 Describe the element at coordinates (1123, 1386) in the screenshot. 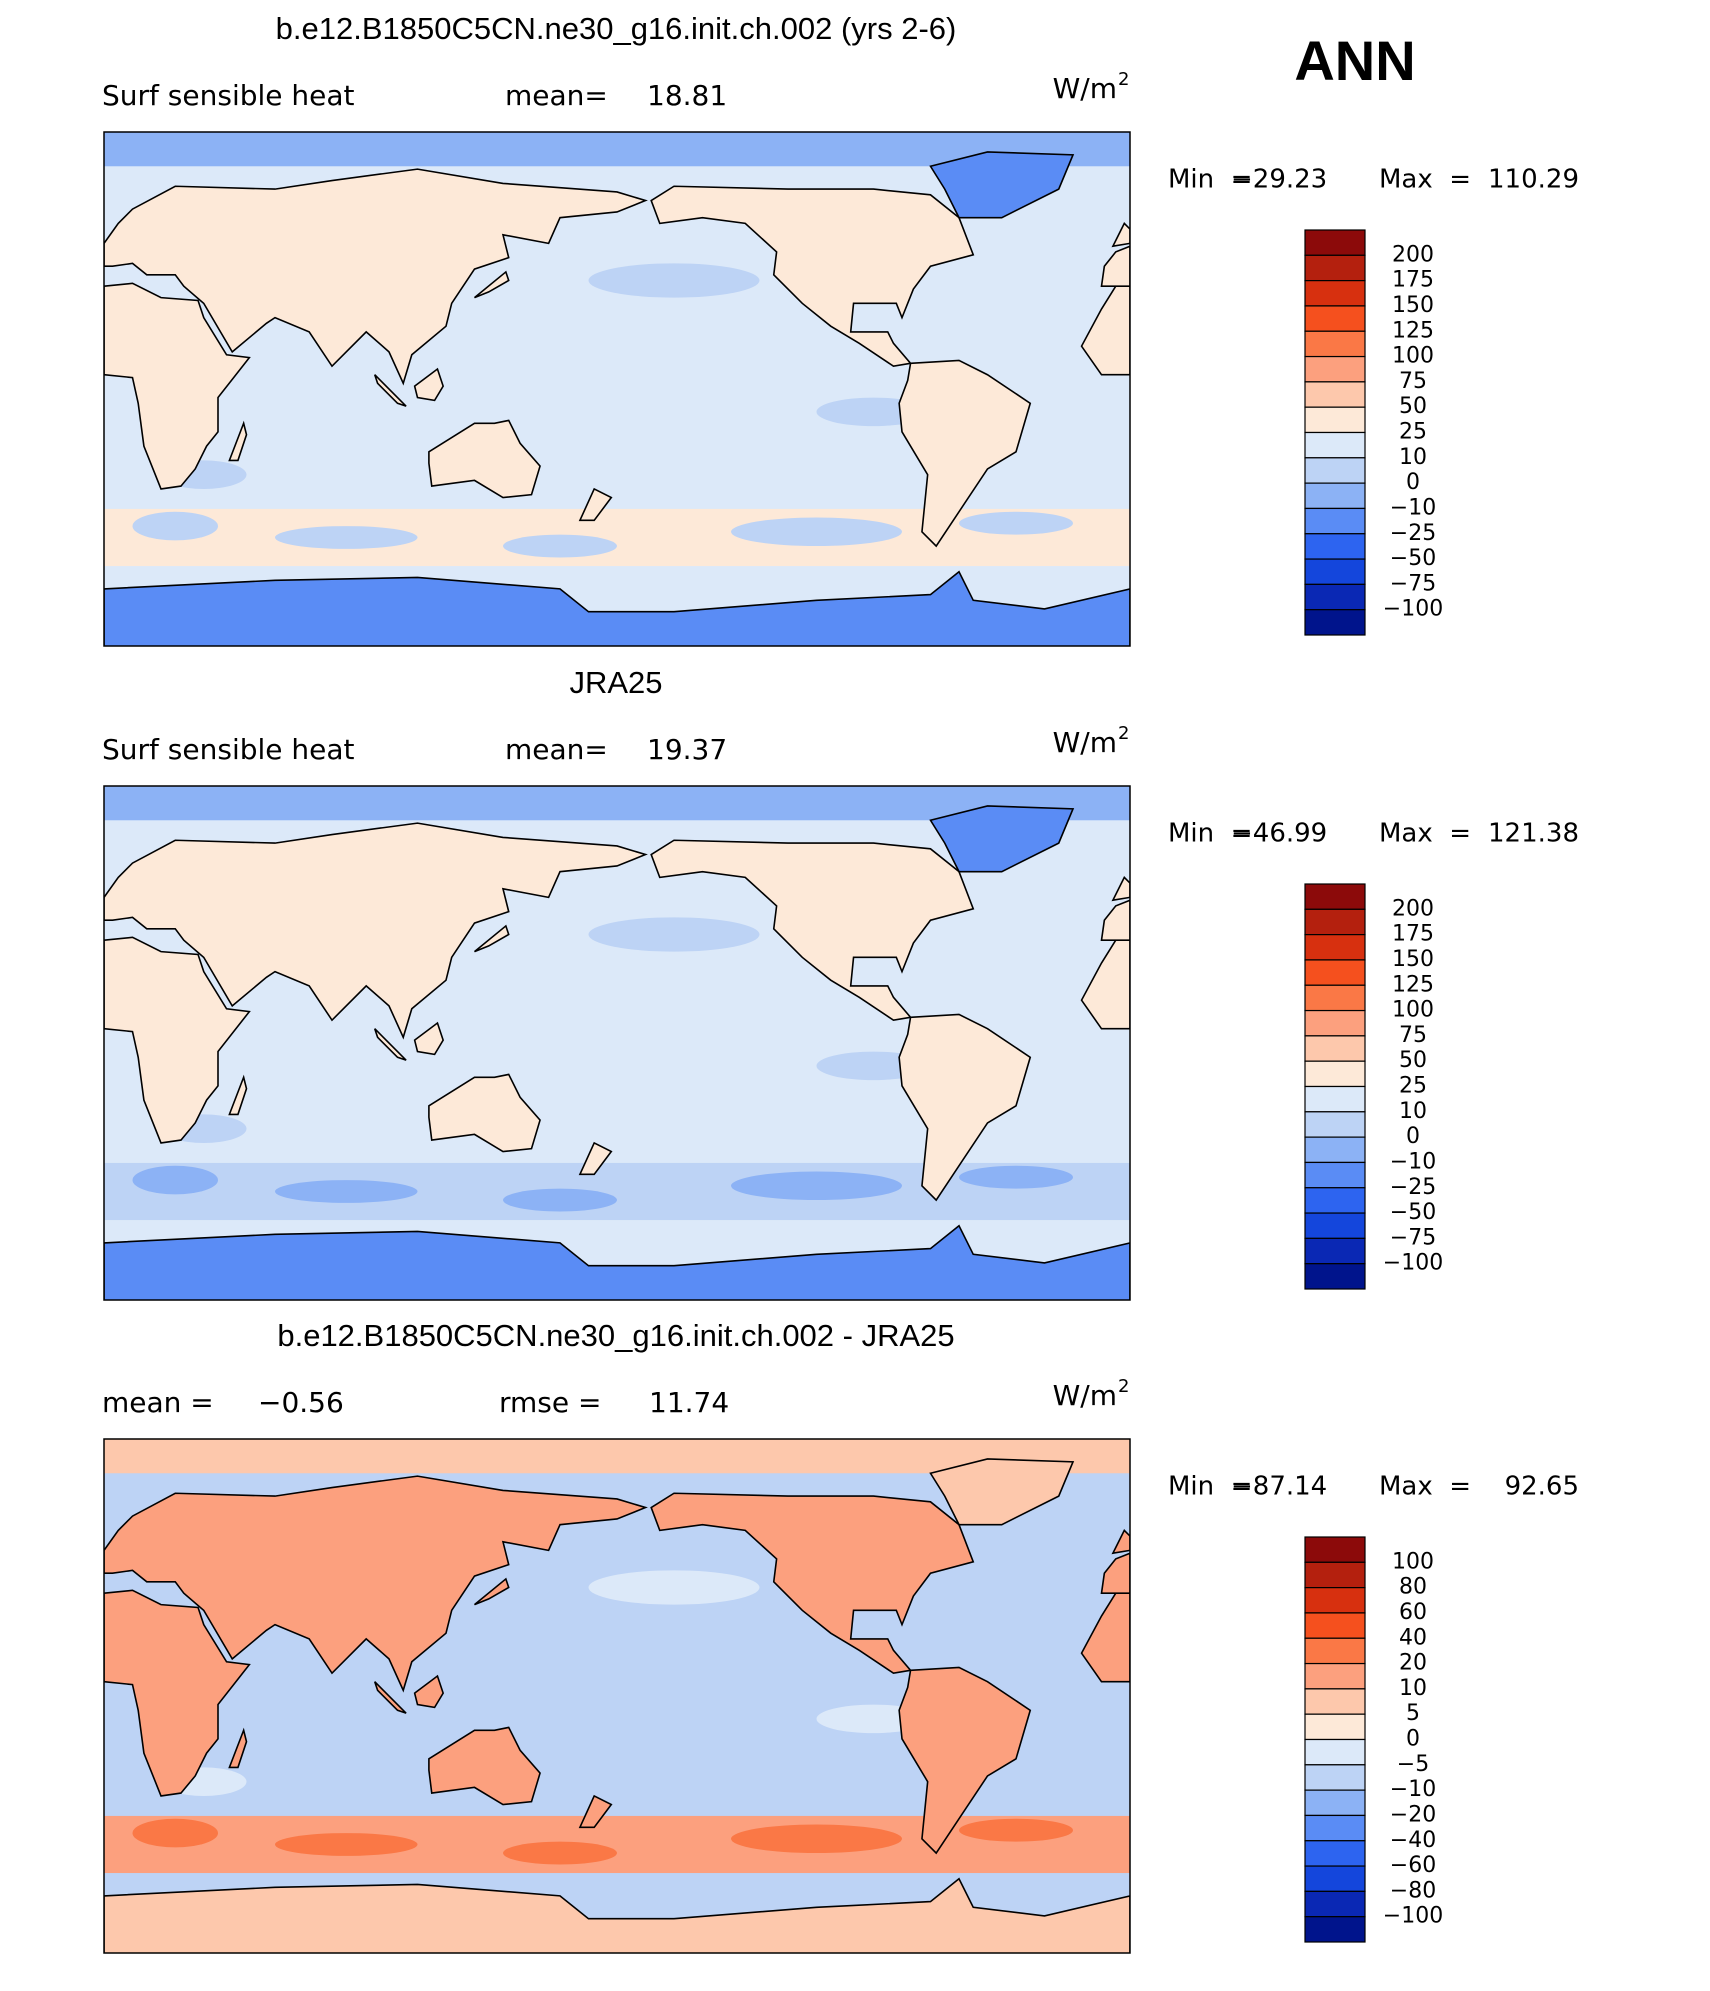

I see `units-exponent: 2` at that location.